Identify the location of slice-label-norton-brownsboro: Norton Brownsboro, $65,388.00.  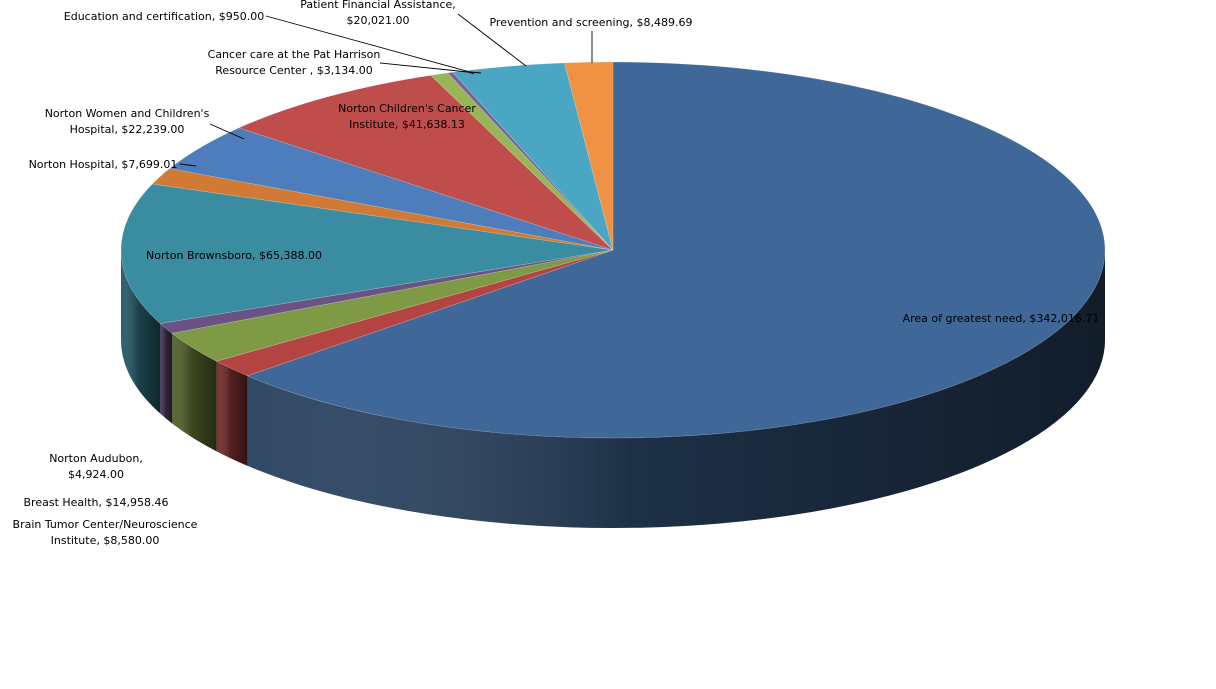
(234, 255).